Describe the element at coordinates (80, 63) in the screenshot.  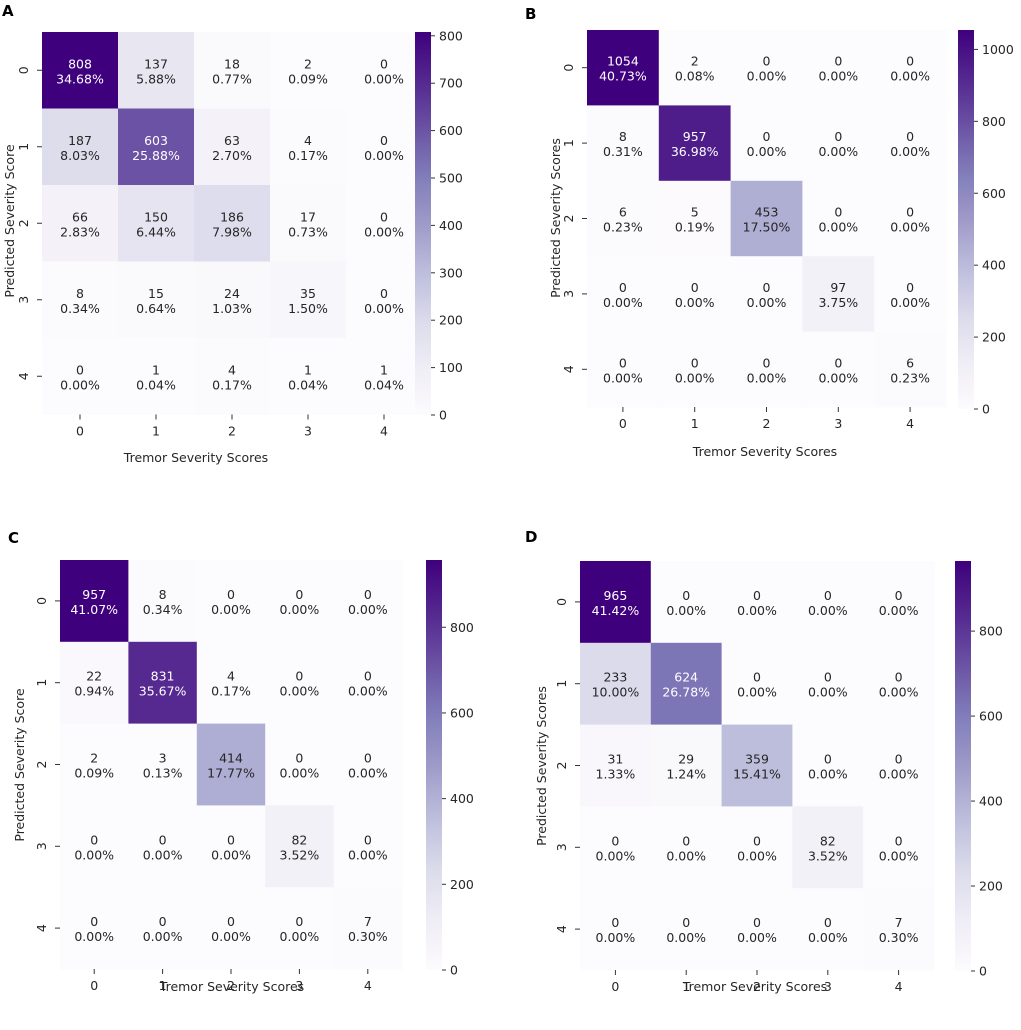
I see `cell-count-label: 808` at that location.